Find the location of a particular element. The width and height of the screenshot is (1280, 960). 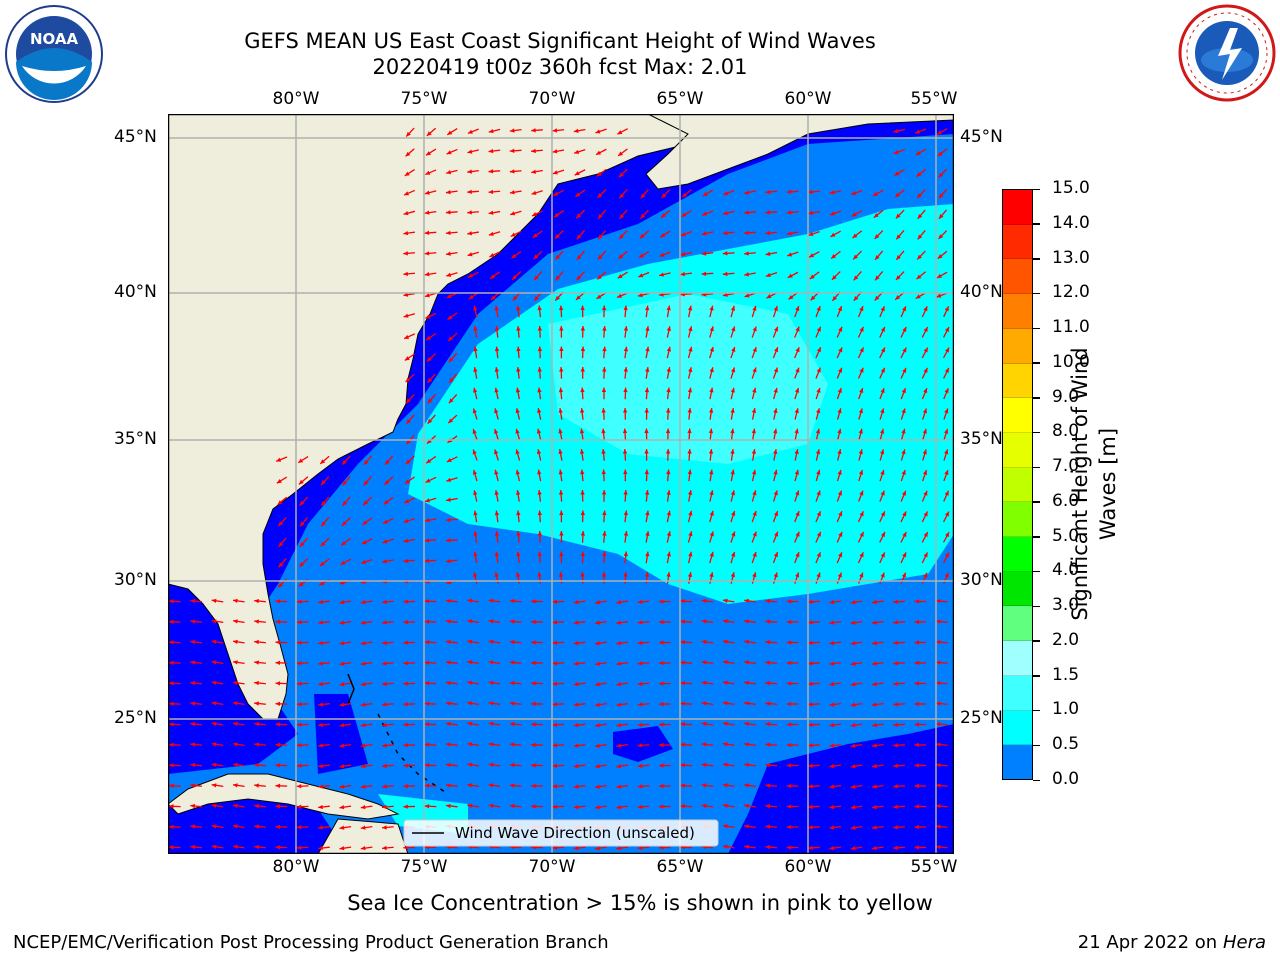

colorbar-tick-label: 3.0 is located at coordinates (1066, 605).